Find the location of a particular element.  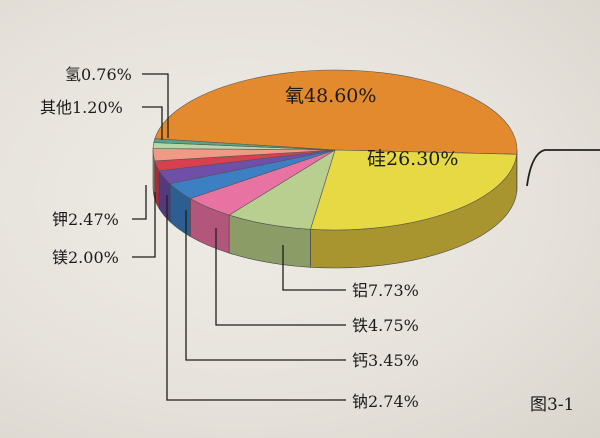

slice-label-1: 硅26.30% is located at coordinates (412, 159).